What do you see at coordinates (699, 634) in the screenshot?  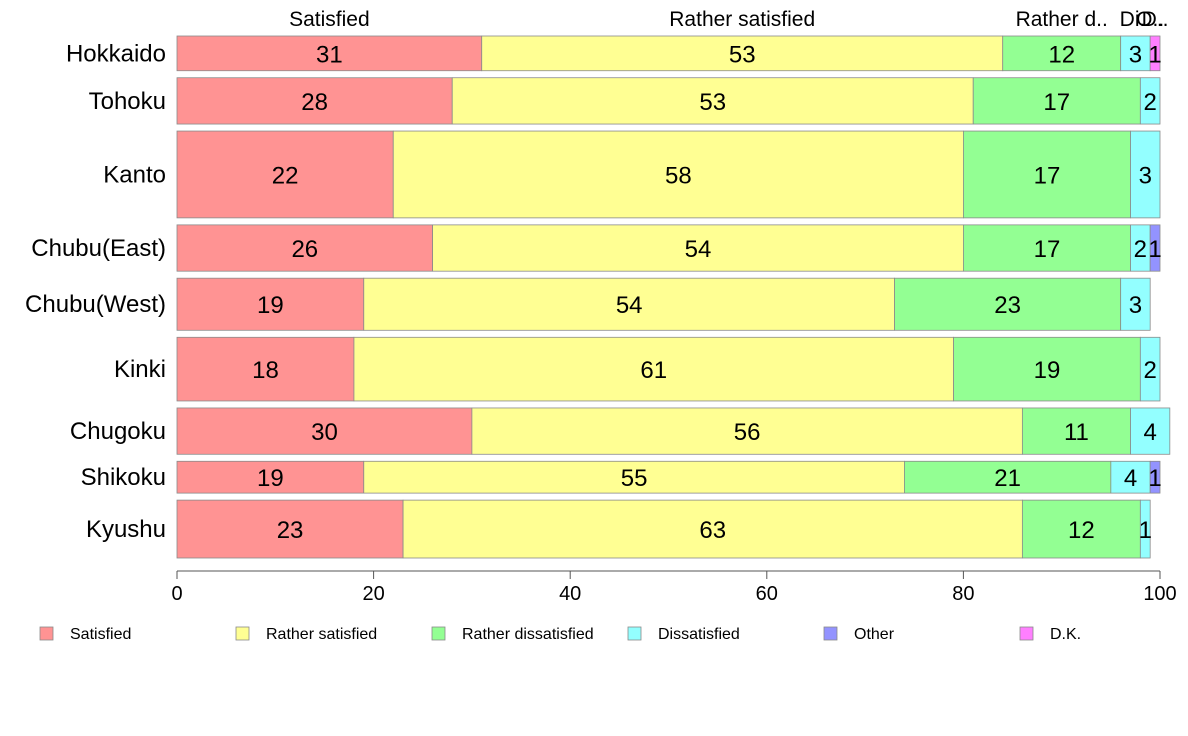 I see `legend-label: Dissatisfied` at bounding box center [699, 634].